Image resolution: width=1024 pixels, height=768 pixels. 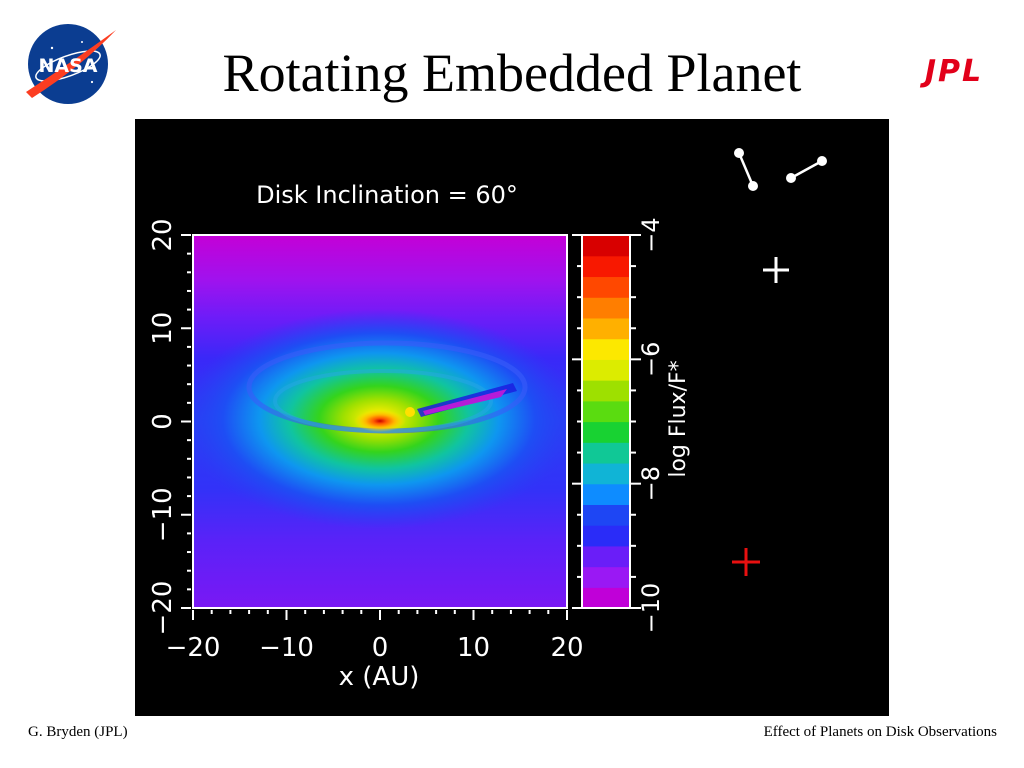 I want to click on colorbar: −10 −8 −6 −4, so click(x=618, y=425).